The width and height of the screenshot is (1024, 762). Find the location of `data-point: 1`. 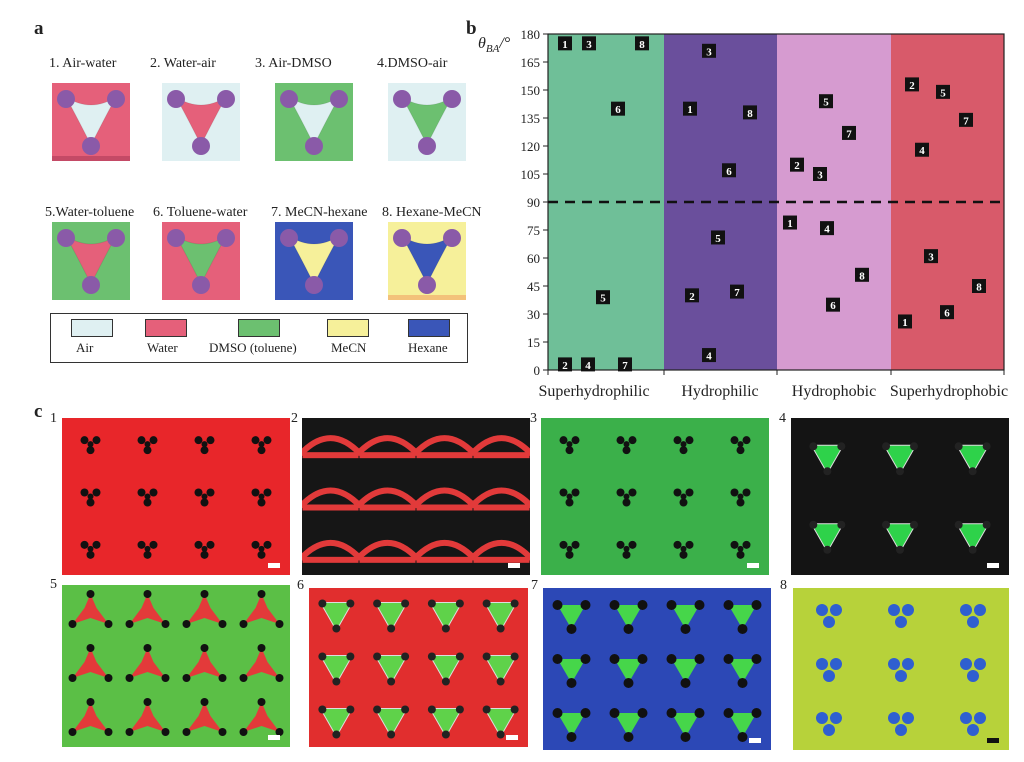

data-point: 1 is located at coordinates (790, 222).